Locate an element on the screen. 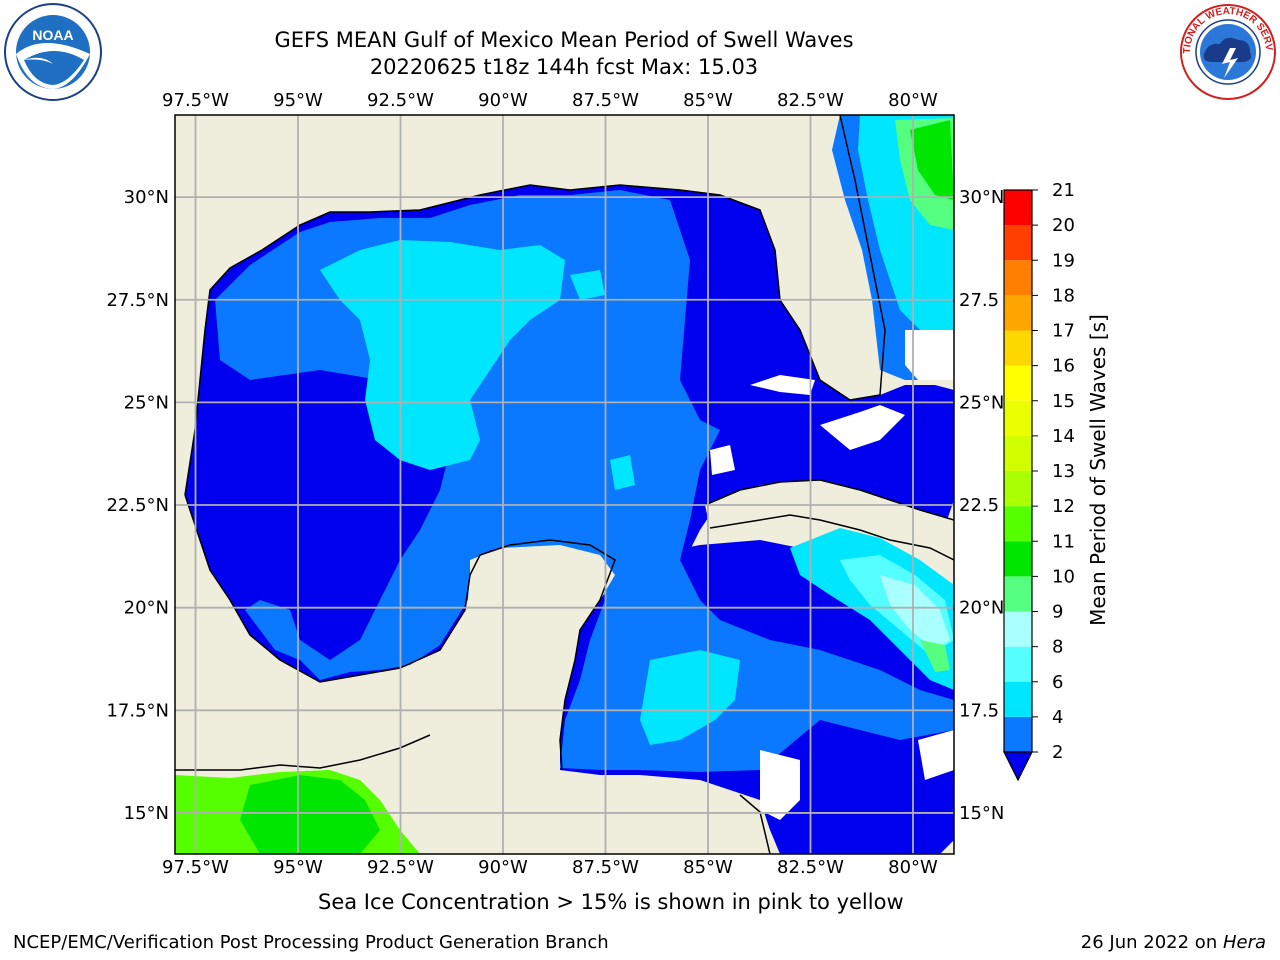 Image resolution: width=1280 pixels, height=960 pixels. lon-tick-label-top: 82.5°W is located at coordinates (810, 100).